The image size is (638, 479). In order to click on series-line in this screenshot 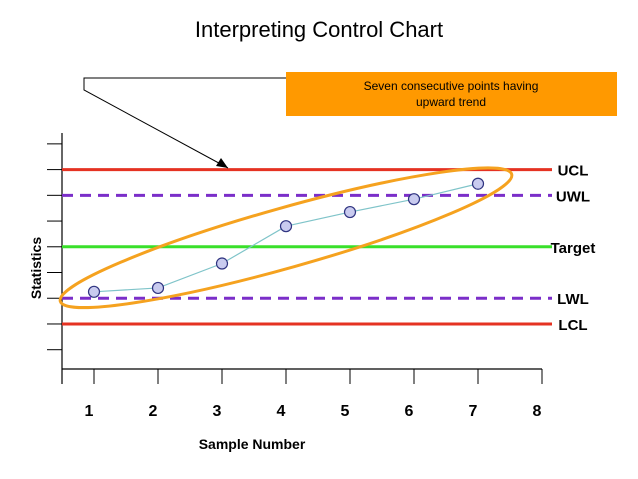, I will do `click(286, 238)`.